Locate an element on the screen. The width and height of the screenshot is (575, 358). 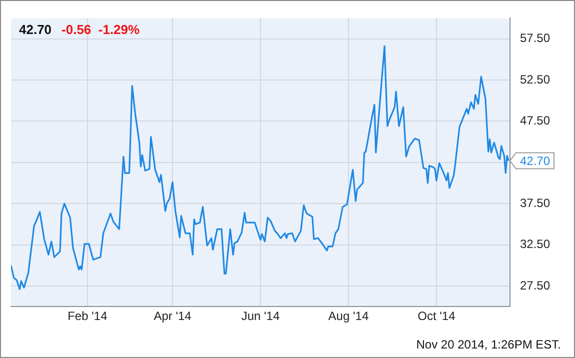
x-tick-label: Apr '14 is located at coordinates (173, 316).